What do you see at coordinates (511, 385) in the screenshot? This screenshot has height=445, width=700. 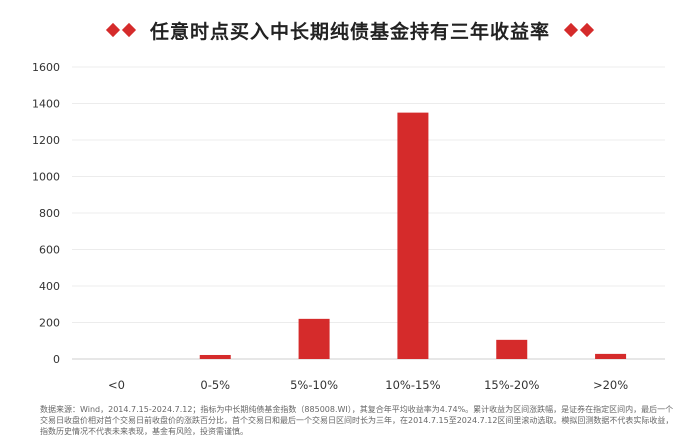 I see `x-tick-label: 15%-20%` at bounding box center [511, 385].